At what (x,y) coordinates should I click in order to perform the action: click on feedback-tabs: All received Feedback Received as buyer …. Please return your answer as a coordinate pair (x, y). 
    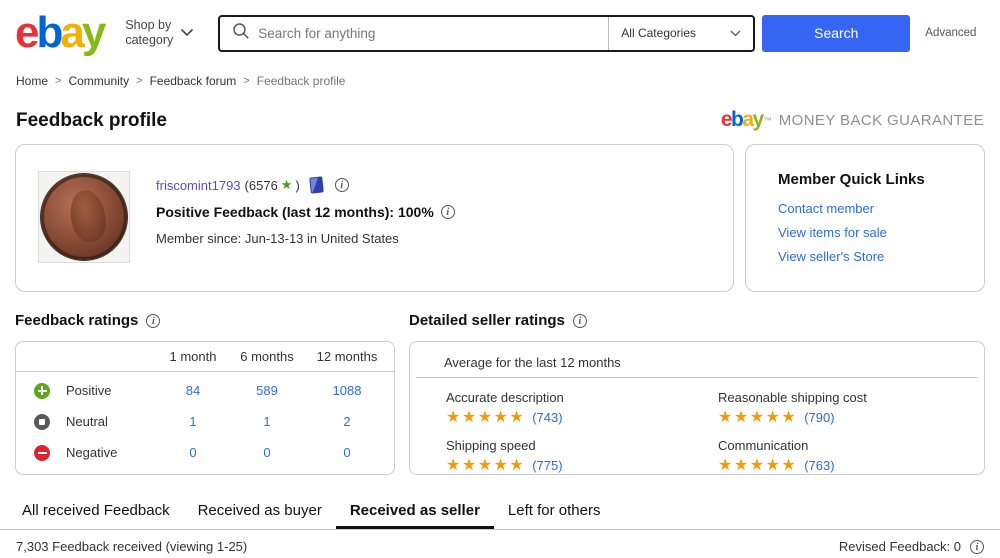
    Looking at the image, I should click on (500, 510).